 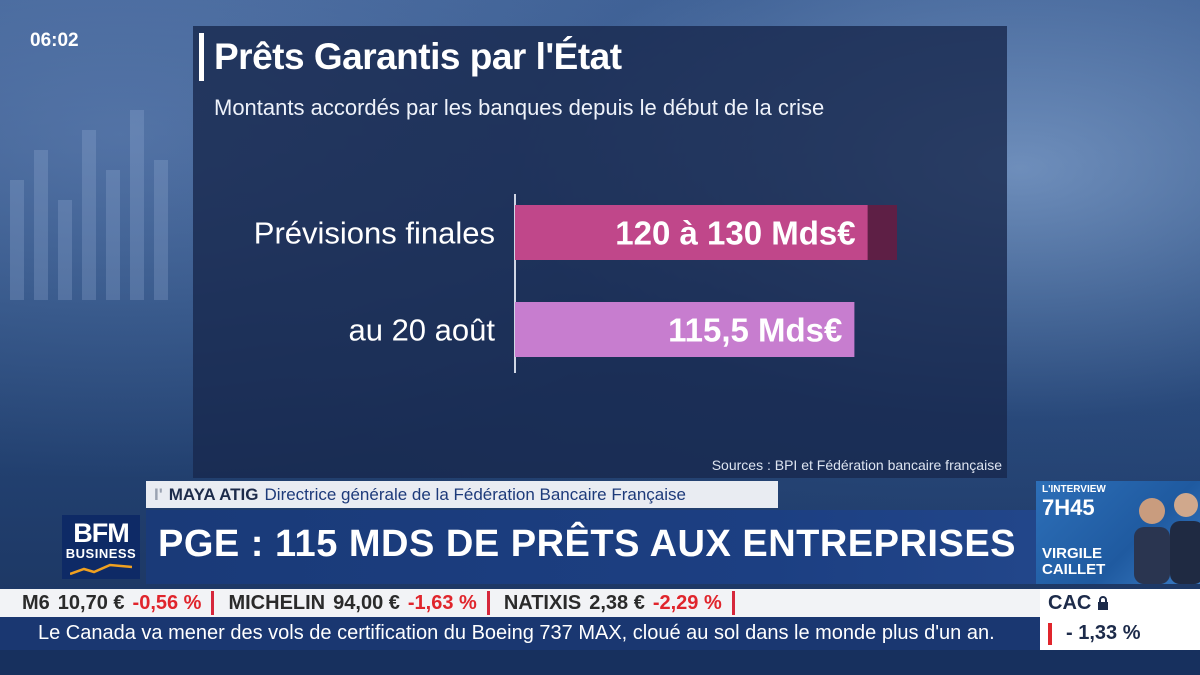 I want to click on chart-title: Prêts Garantis par l'État, so click(x=418, y=56).